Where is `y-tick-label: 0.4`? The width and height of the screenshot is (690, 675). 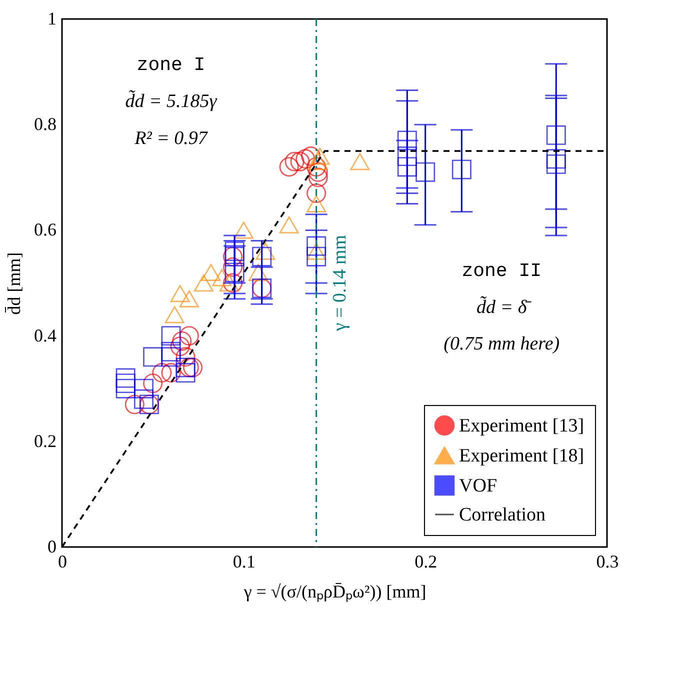
y-tick-label: 0.4 is located at coordinates (45, 335).